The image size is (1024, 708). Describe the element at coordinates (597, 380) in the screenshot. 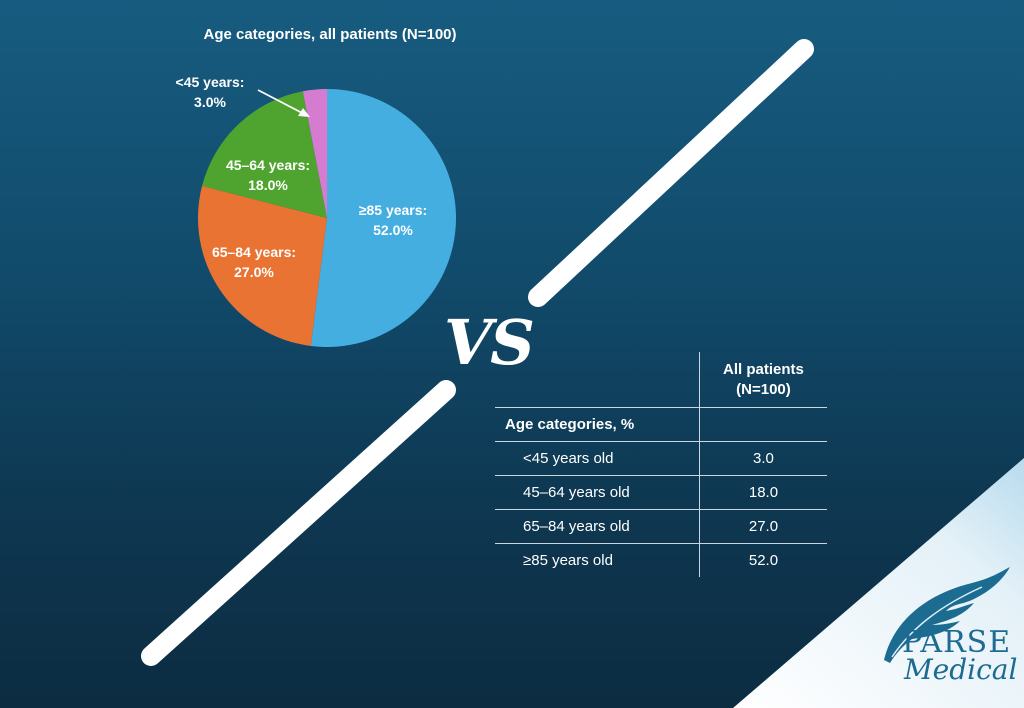

I see `table-header-empty` at that location.